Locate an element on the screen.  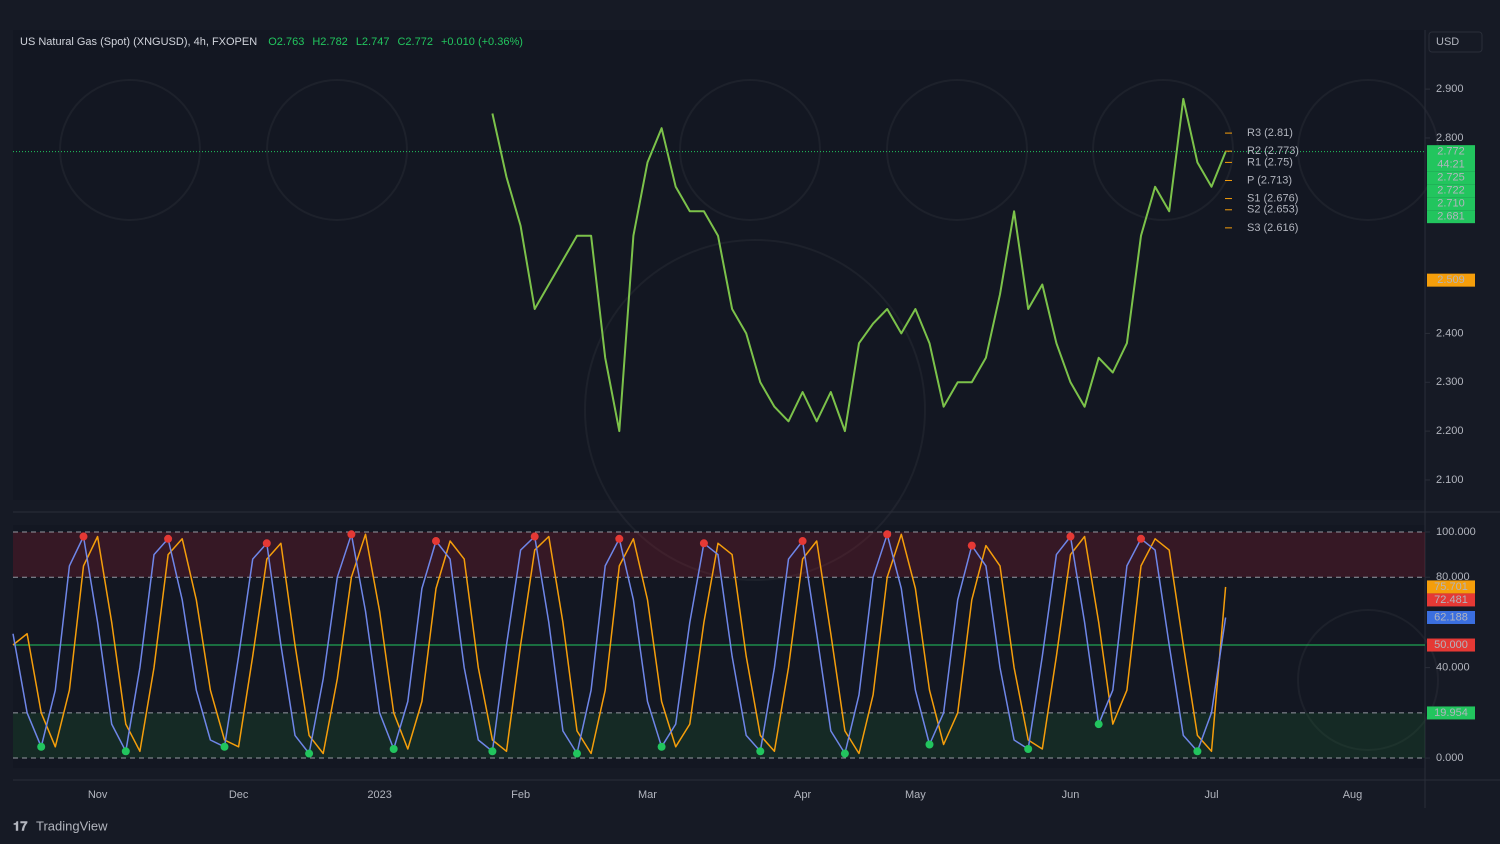
price-tag-label: 2.722 is located at coordinates (1451, 191).